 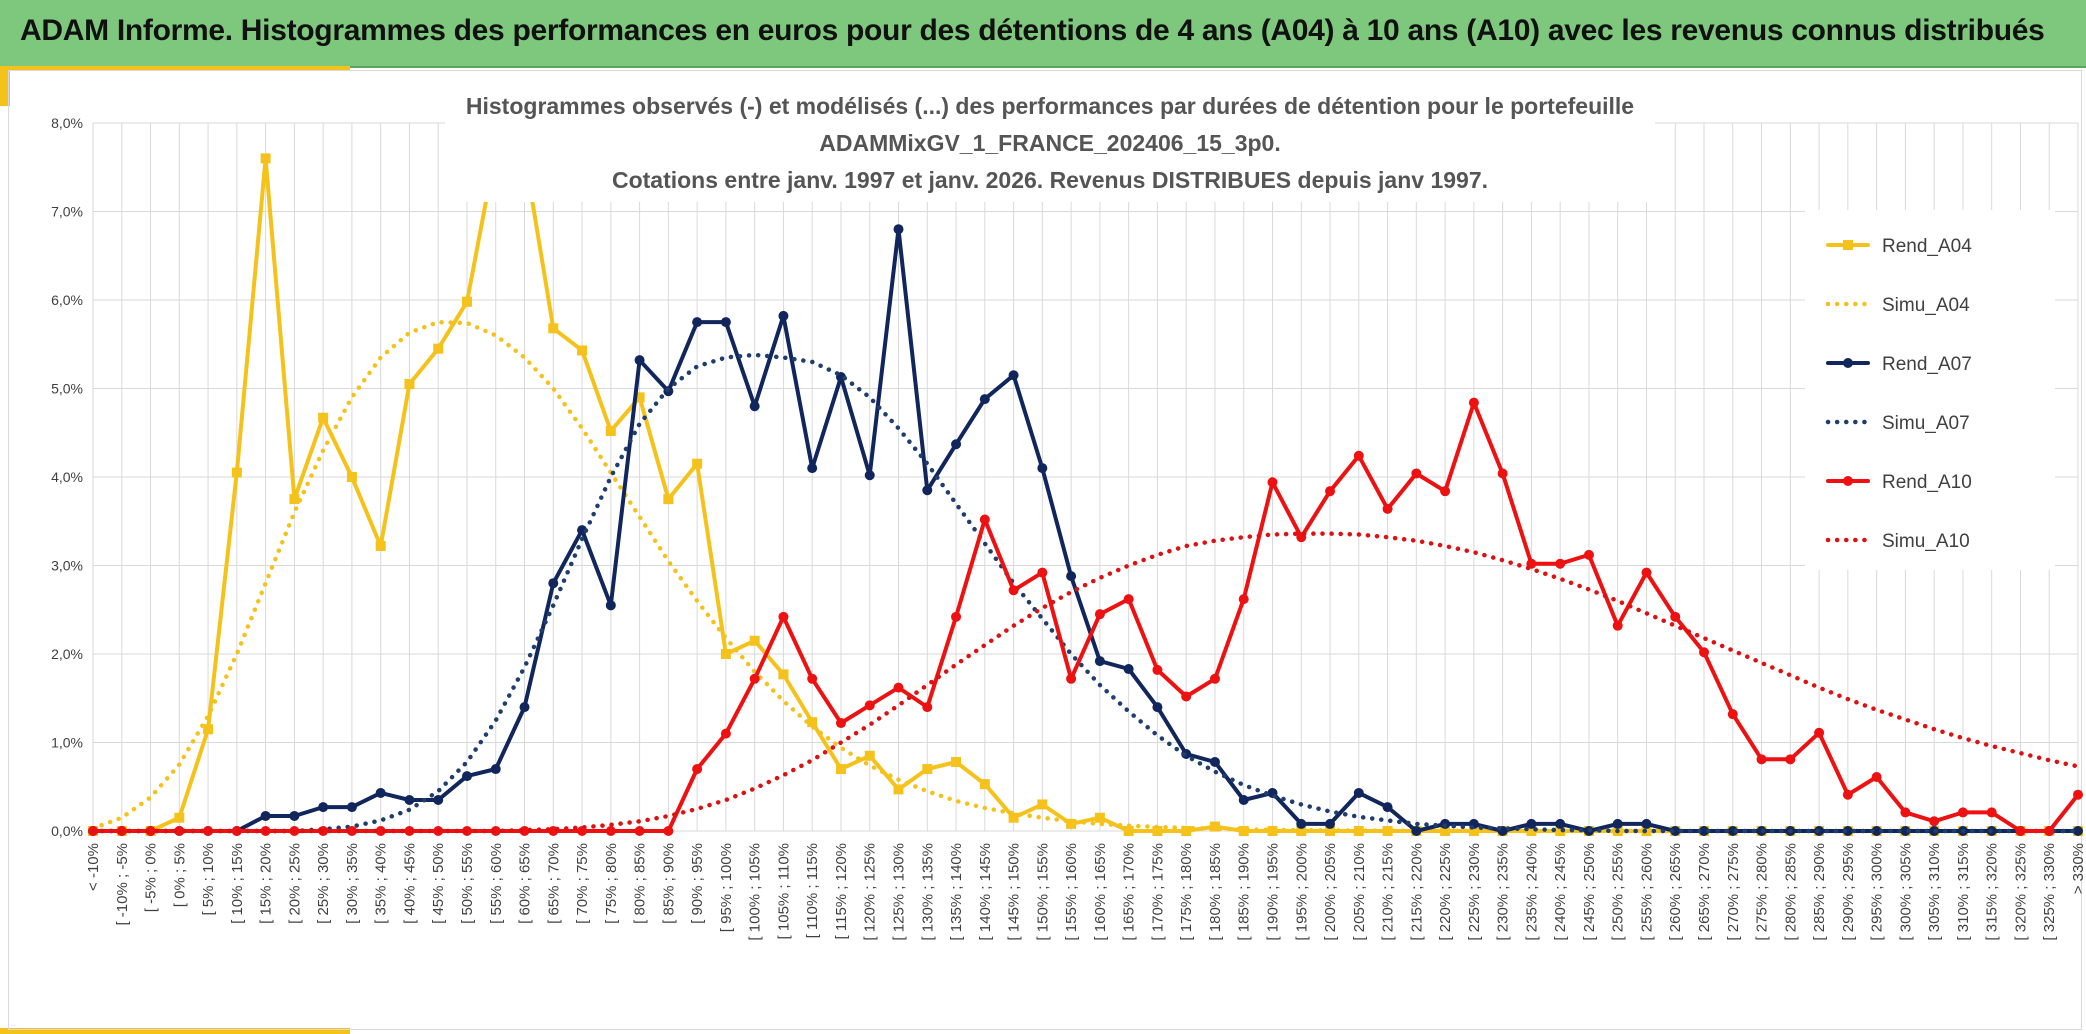 What do you see at coordinates (323, 883) in the screenshot?
I see `x-tick-label: [ 25% ; 30%` at bounding box center [323, 883].